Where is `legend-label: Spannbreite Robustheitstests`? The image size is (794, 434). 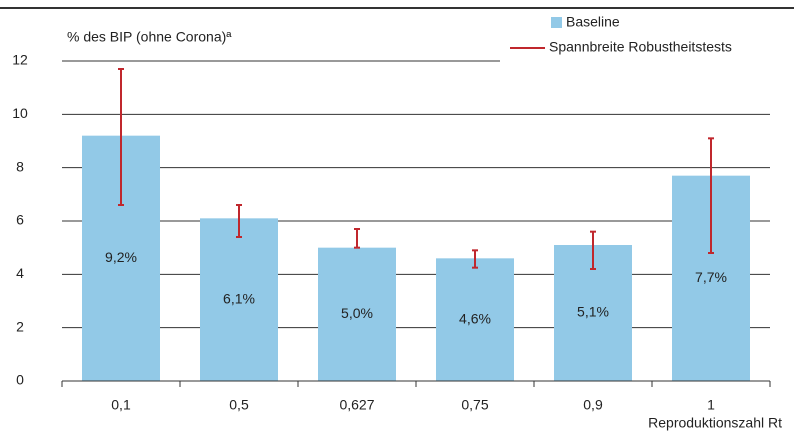 legend-label: Spannbreite Robustheitstests is located at coordinates (640, 47).